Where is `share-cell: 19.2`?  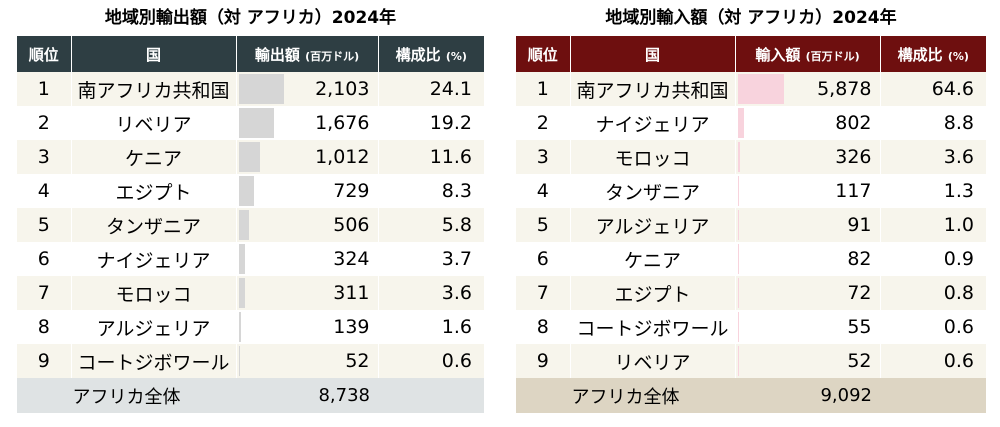 share-cell: 19.2 is located at coordinates (431, 123).